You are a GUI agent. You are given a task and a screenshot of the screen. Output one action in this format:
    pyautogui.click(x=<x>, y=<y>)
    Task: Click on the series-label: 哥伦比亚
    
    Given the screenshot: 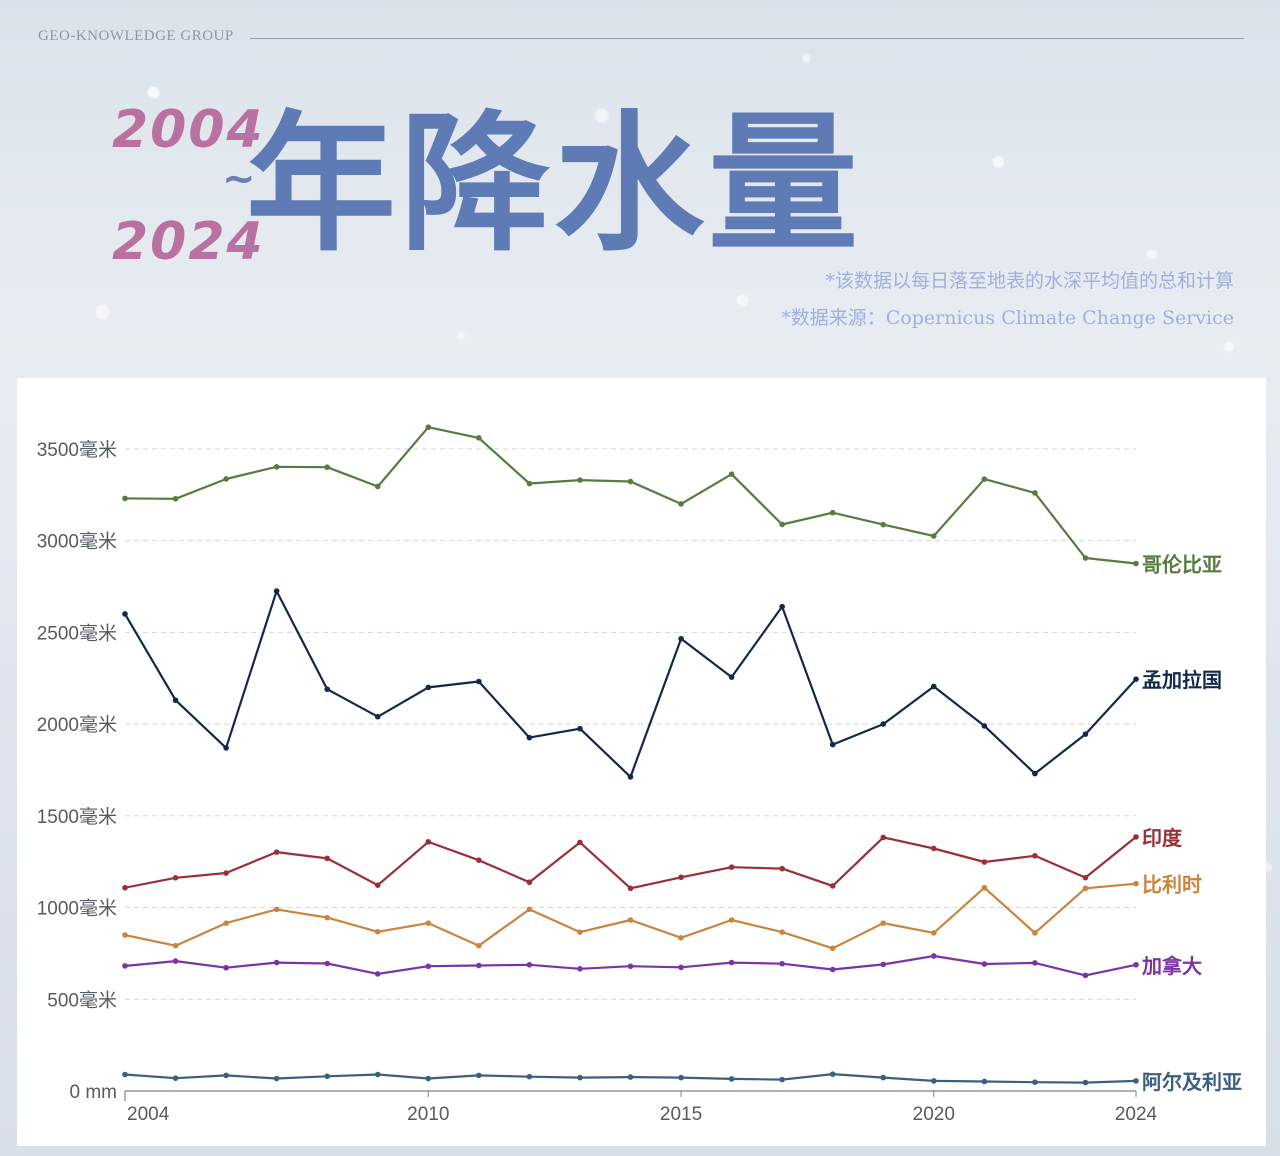 What is the action you would take?
    pyautogui.click(x=1182, y=565)
    